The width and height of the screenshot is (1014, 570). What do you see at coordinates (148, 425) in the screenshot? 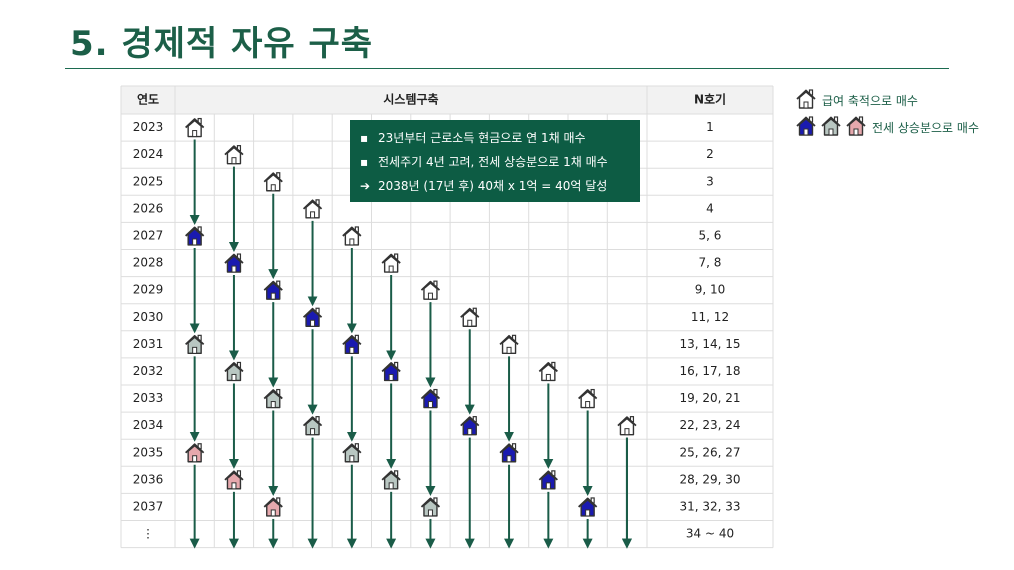
I see `year-cell: 2034` at bounding box center [148, 425].